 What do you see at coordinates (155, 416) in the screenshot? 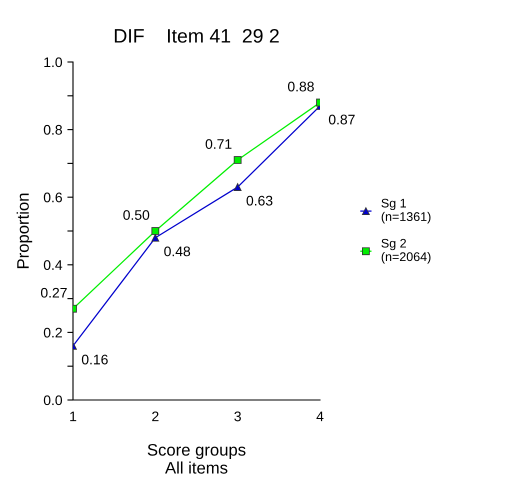
I see `x-tick-label: 2` at bounding box center [155, 416].